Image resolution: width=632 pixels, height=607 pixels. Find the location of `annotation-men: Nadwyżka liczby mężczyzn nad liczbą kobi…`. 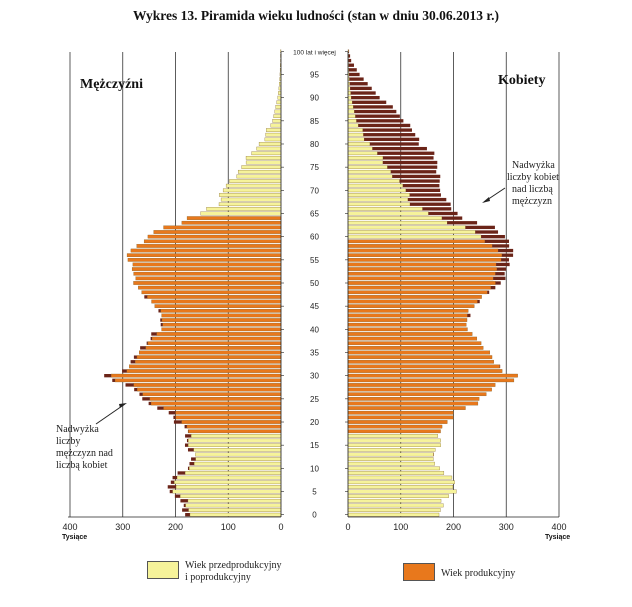

annotation-men: Nadwyżka liczby mężczyzn nad liczbą kobi… is located at coordinates (84, 447).